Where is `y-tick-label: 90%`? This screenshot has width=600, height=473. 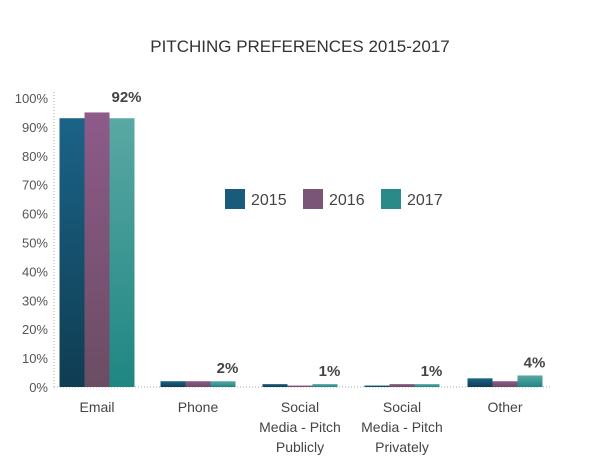
y-tick-label: 90% is located at coordinates (35, 127).